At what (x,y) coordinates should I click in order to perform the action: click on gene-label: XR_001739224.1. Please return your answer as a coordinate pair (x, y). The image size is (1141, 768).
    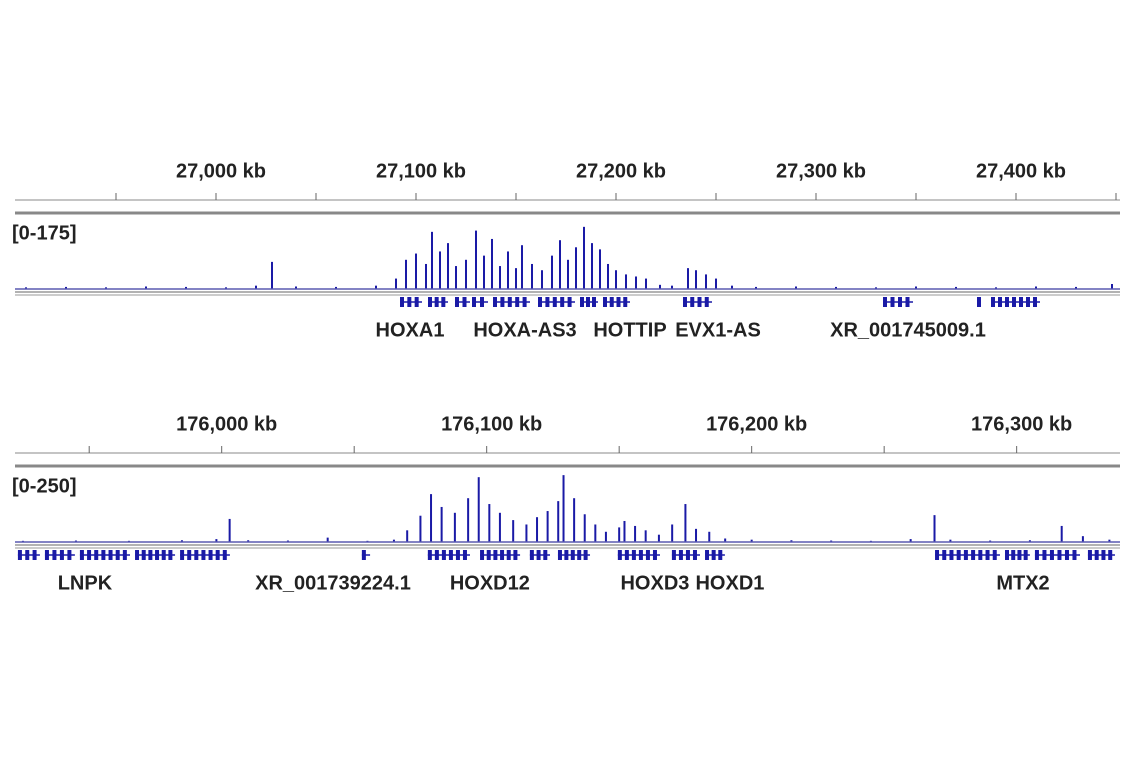
    Looking at the image, I should click on (333, 583).